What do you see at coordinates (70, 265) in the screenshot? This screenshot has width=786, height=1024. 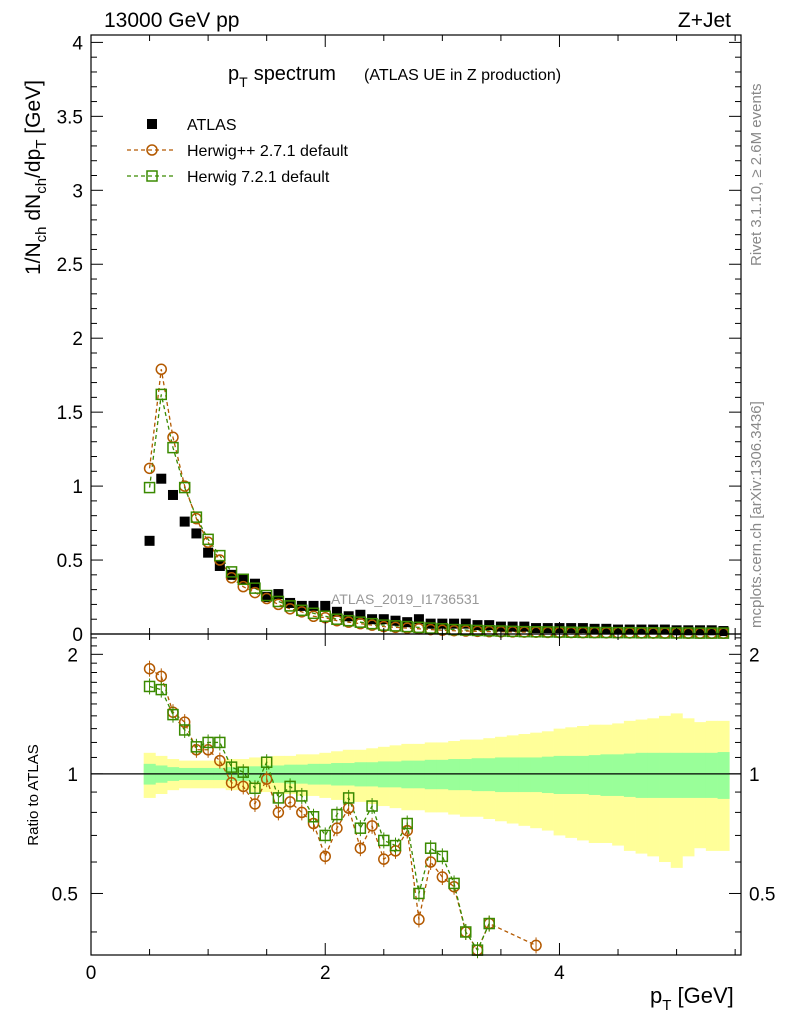 I see `main-ytick-label: 2.5` at bounding box center [70, 265].